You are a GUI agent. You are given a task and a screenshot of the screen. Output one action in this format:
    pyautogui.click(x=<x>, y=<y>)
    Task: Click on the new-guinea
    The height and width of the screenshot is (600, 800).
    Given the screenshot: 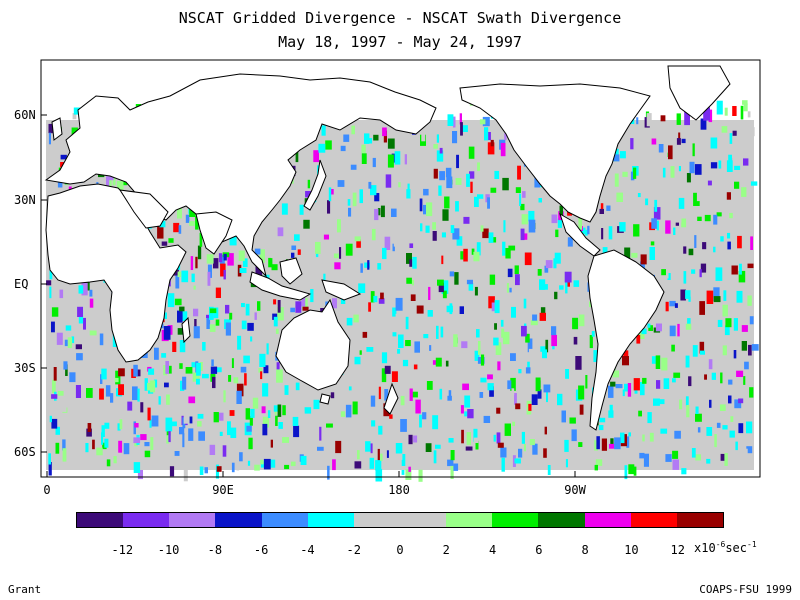 What is the action you would take?
    pyautogui.click(x=341, y=290)
    